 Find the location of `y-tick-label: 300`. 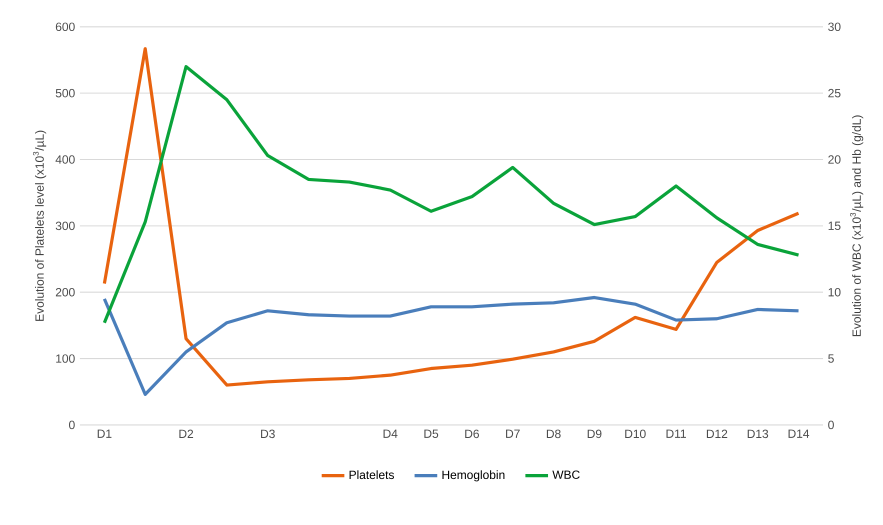

y-tick-label: 300 is located at coordinates (65, 226).